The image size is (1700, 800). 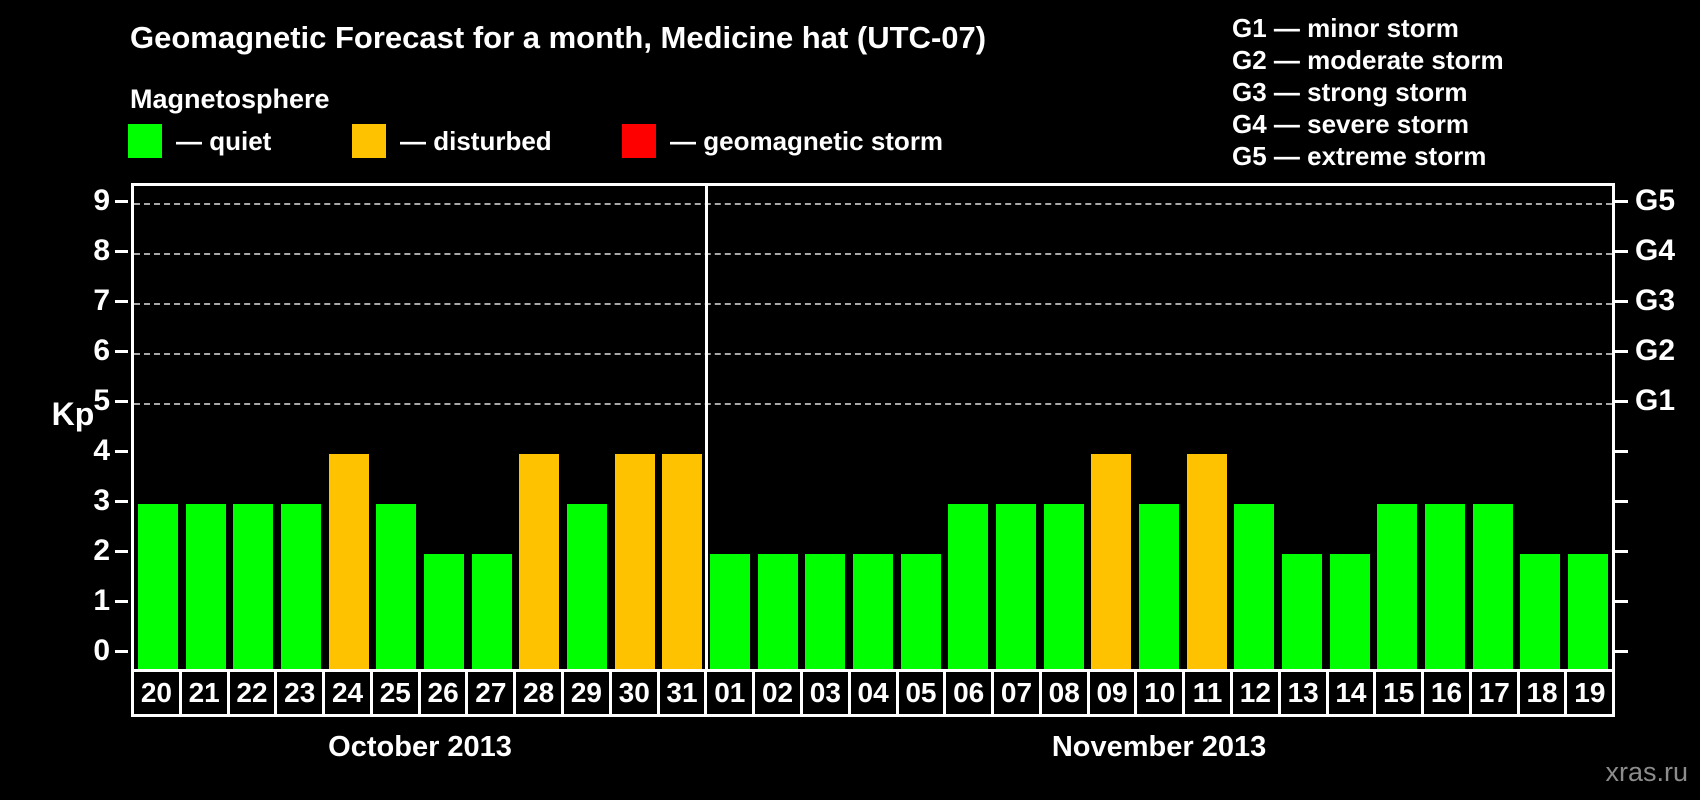 What do you see at coordinates (1397, 693) in the screenshot?
I see `day-label-cell: 15` at bounding box center [1397, 693].